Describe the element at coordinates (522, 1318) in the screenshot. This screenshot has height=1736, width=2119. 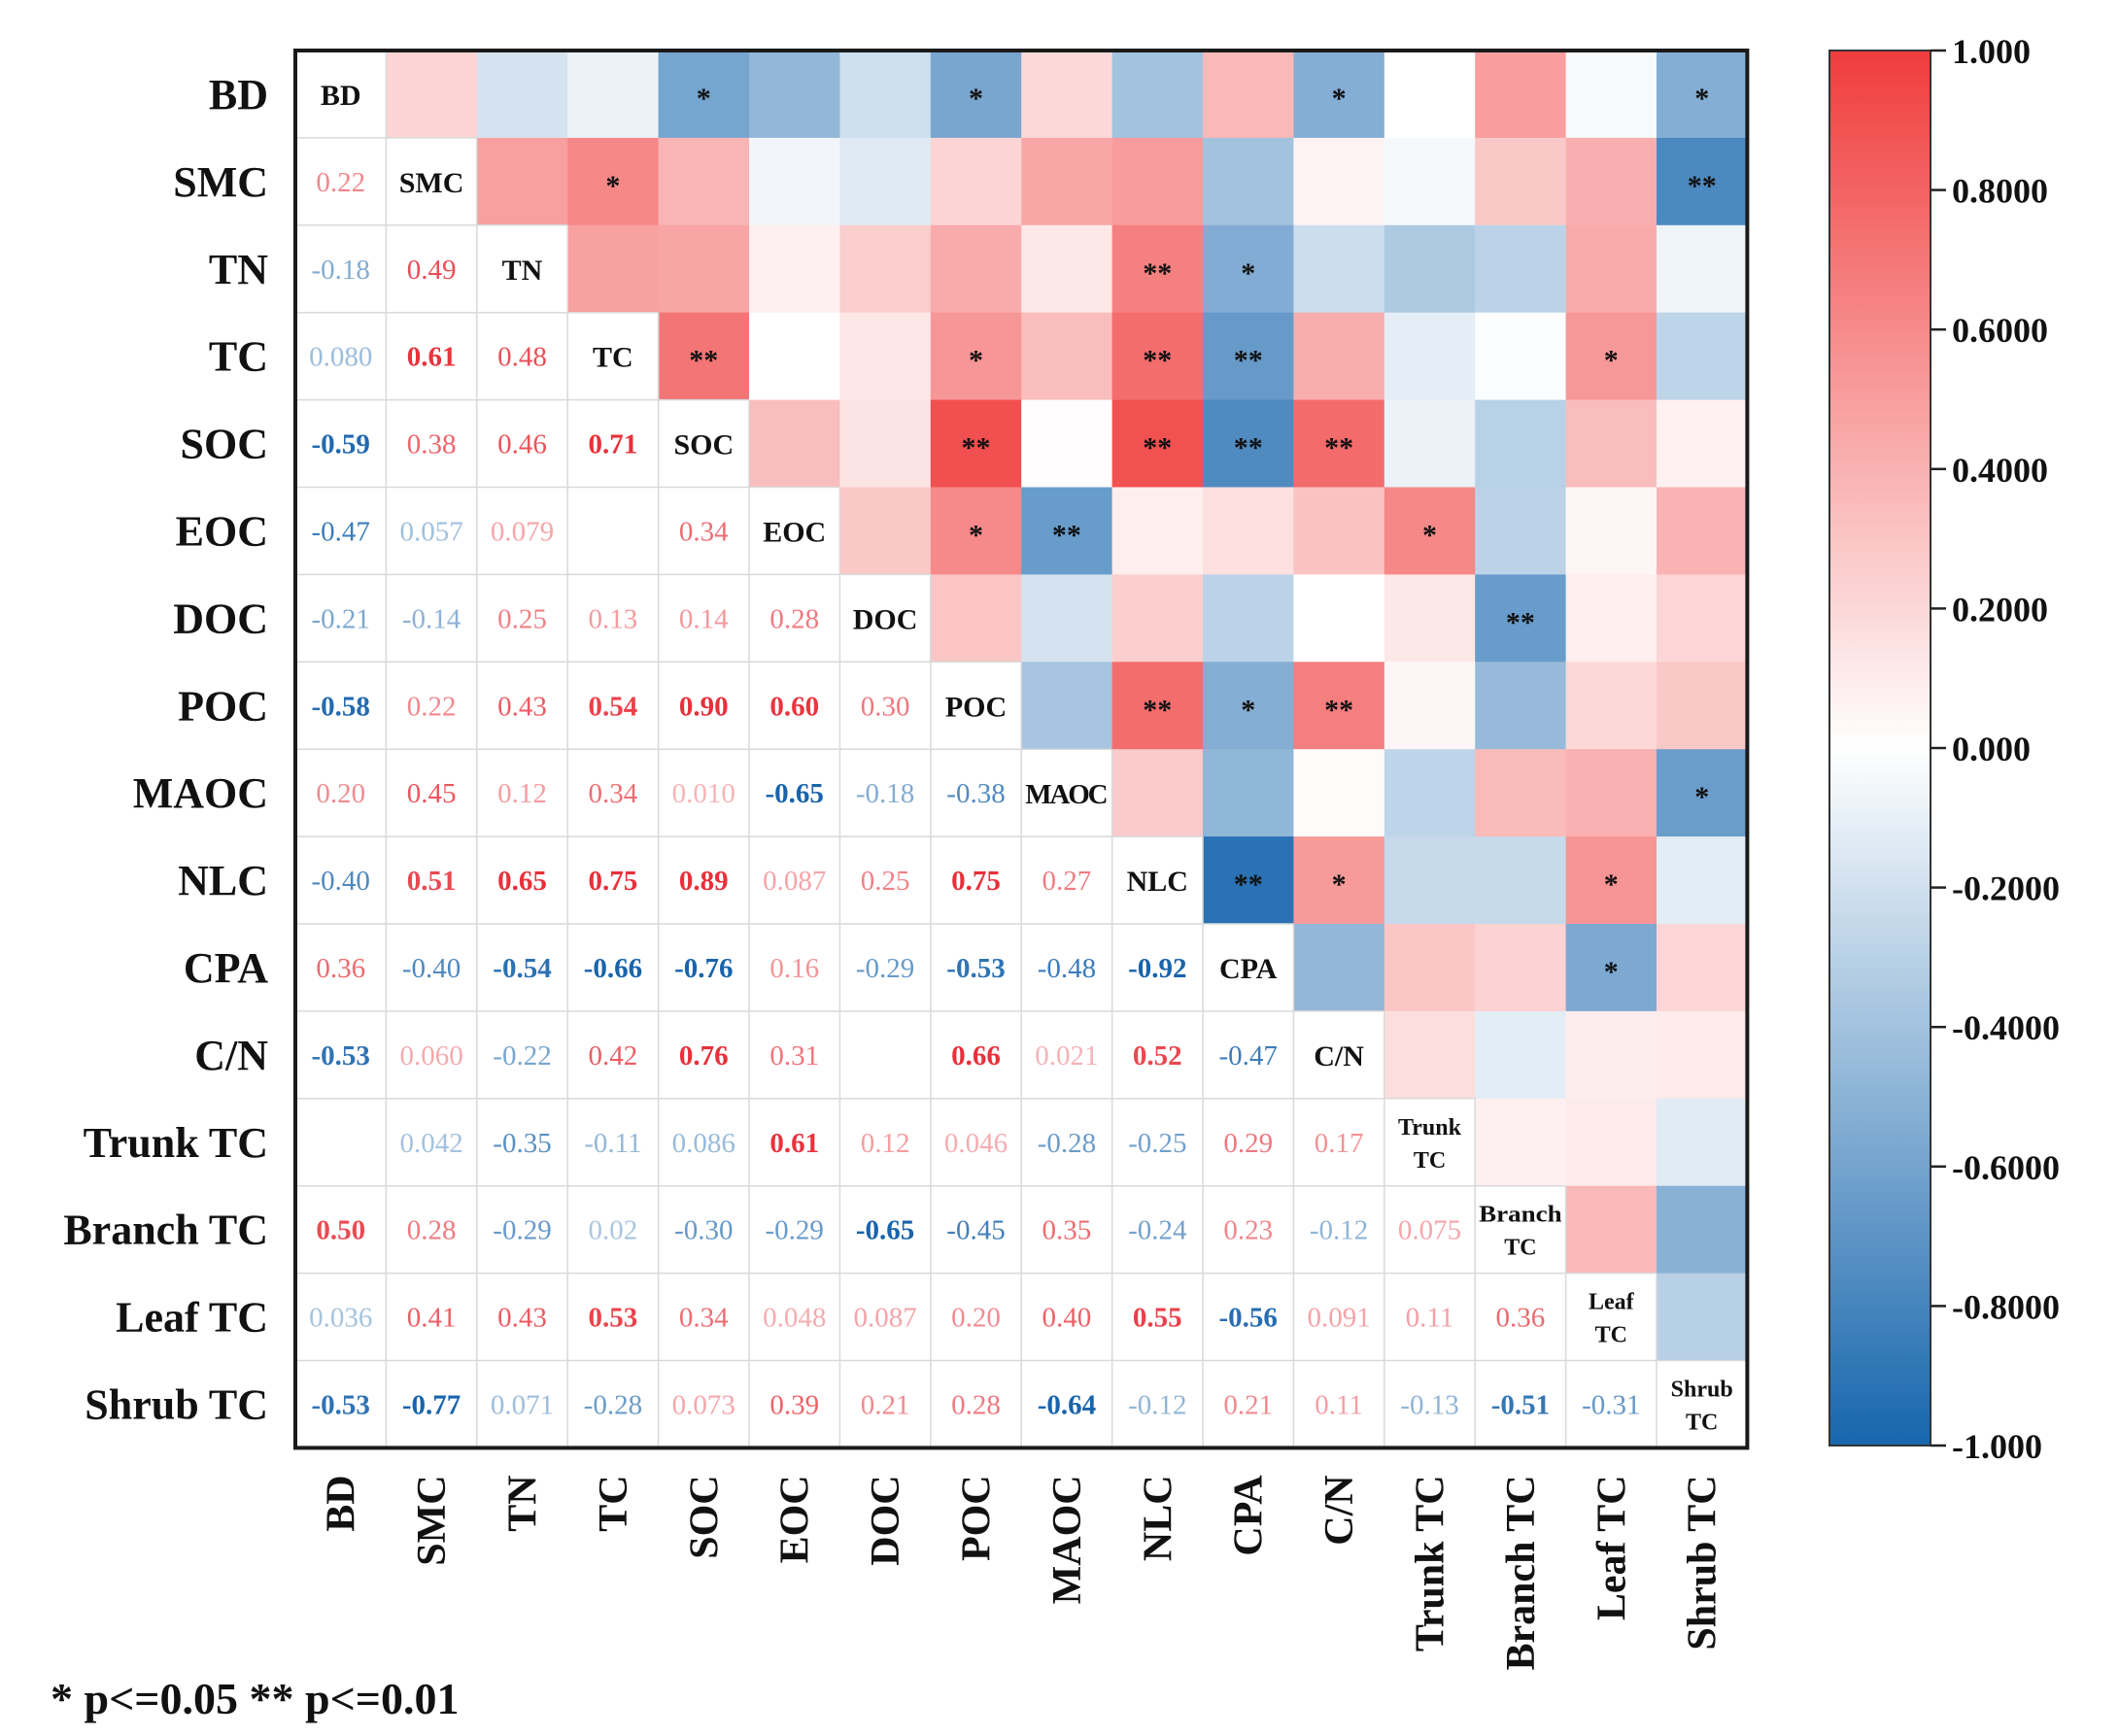
I see `correlation-value-label: 0.43` at that location.